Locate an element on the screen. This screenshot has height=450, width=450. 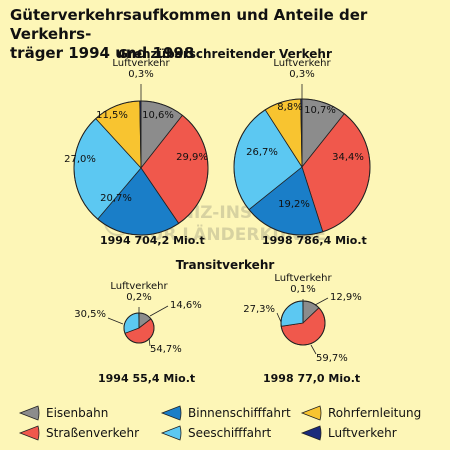
legend-swatch-luftverkehr is located at coordinates (311, 433).